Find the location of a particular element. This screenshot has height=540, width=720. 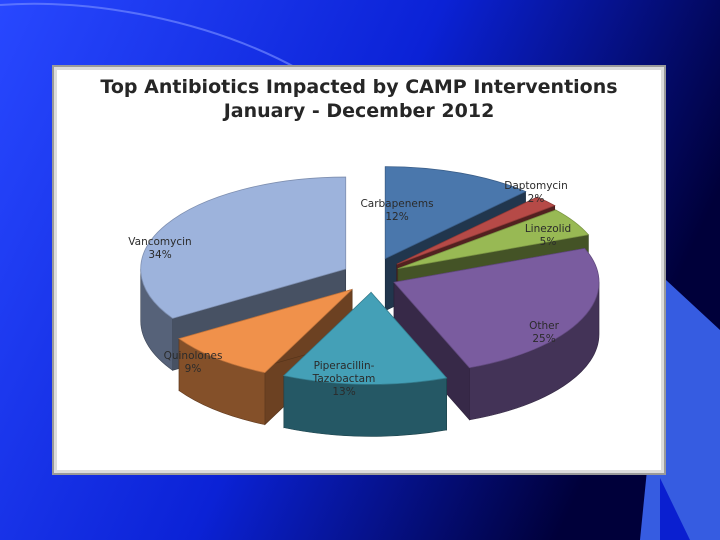

slice-label-carbapenems: Carbapenems 12% is located at coordinates (396, 210).